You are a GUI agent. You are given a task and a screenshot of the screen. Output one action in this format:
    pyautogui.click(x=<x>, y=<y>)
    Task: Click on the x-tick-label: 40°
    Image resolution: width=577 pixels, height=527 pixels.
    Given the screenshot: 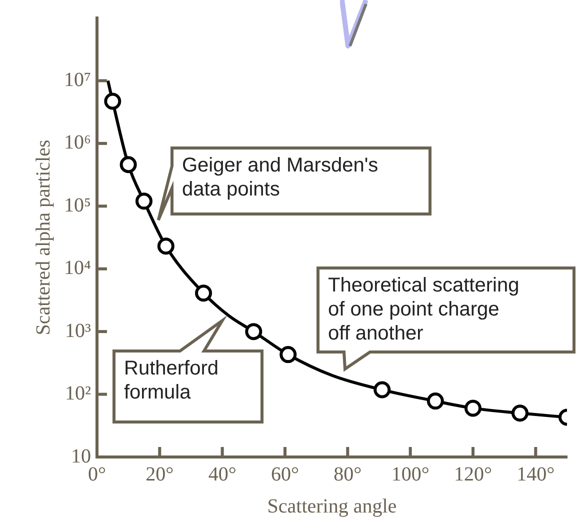 What is the action you would take?
    pyautogui.click(x=222, y=474)
    